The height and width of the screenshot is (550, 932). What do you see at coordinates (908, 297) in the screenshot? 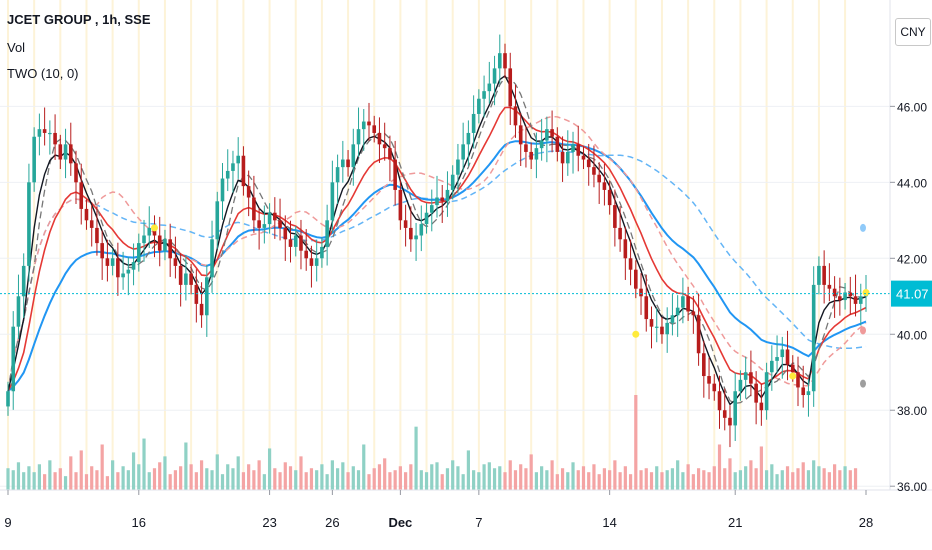
I see `price-axis: 46.00 44.00 42.00 40.00 38.00 36.00` at bounding box center [908, 297].